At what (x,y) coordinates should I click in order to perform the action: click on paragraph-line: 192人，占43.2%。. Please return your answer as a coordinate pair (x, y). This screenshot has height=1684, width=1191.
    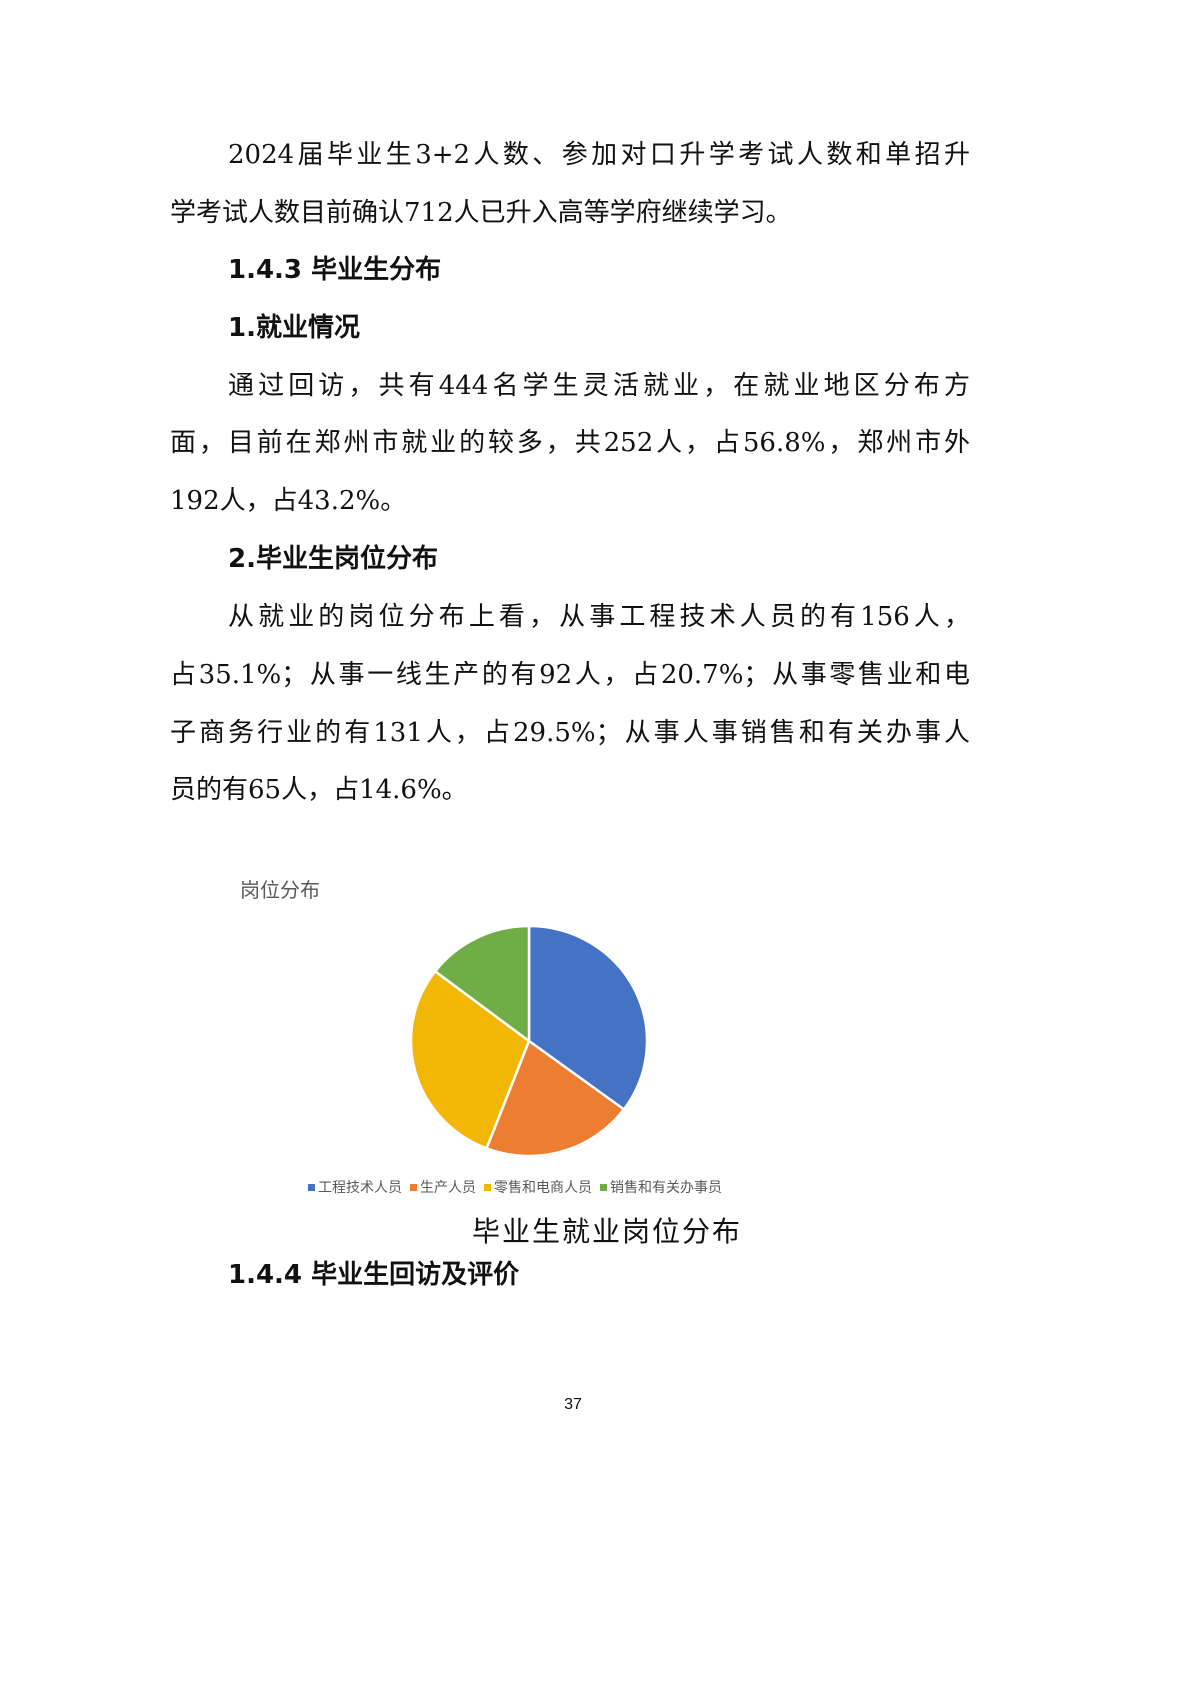
    Looking at the image, I should click on (288, 501).